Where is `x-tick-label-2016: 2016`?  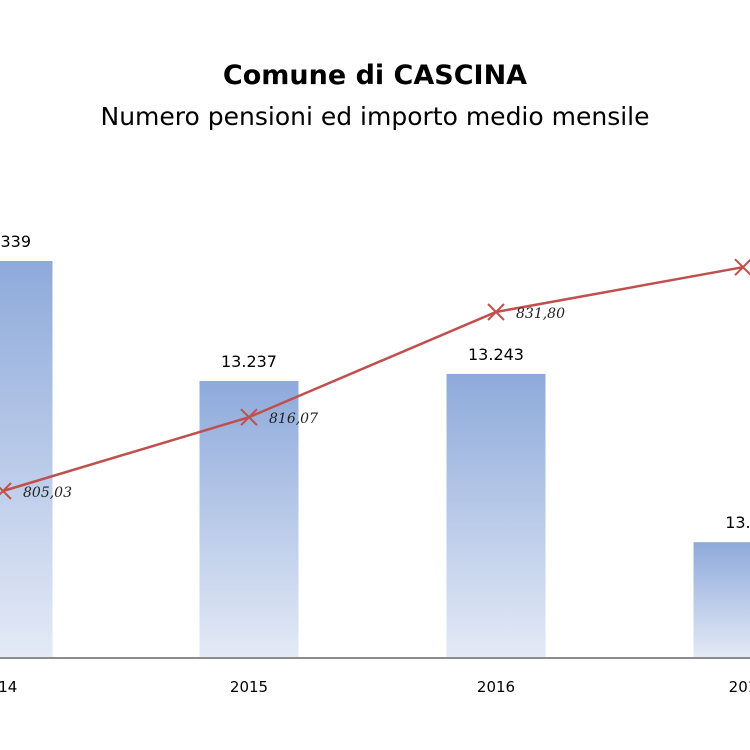 x-tick-label-2016: 2016 is located at coordinates (496, 687).